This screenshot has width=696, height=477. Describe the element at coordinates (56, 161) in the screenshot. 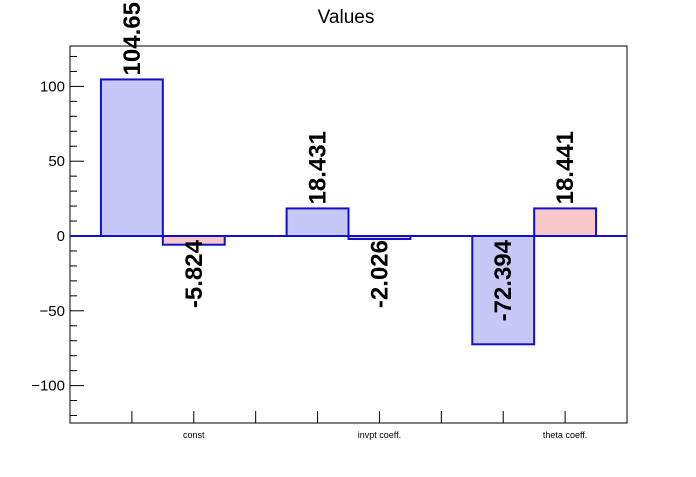

I see `y-tick-label: 50` at that location.